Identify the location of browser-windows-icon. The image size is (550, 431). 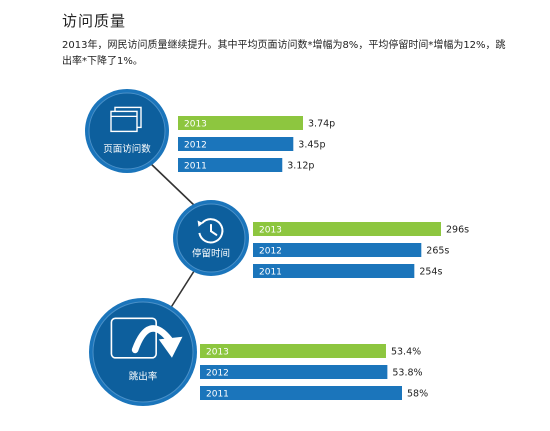
(126, 119).